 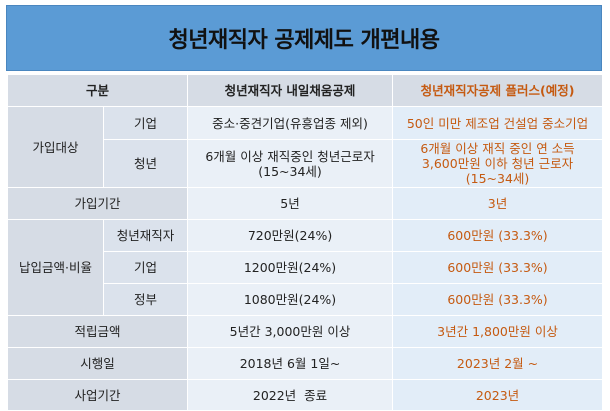 I want to click on biz-label: 사업기간, so click(x=97, y=395).